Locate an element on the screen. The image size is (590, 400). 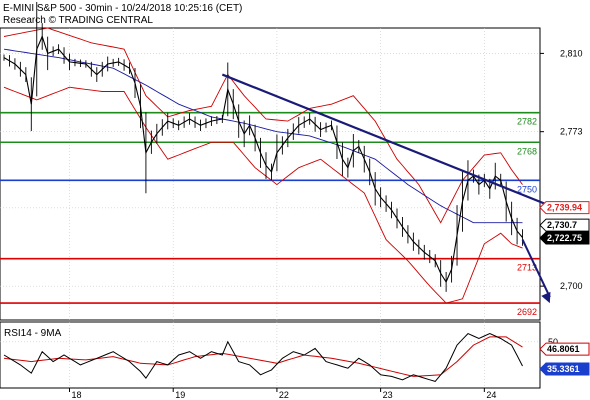
forecast-arrow-head is located at coordinates (546, 297).